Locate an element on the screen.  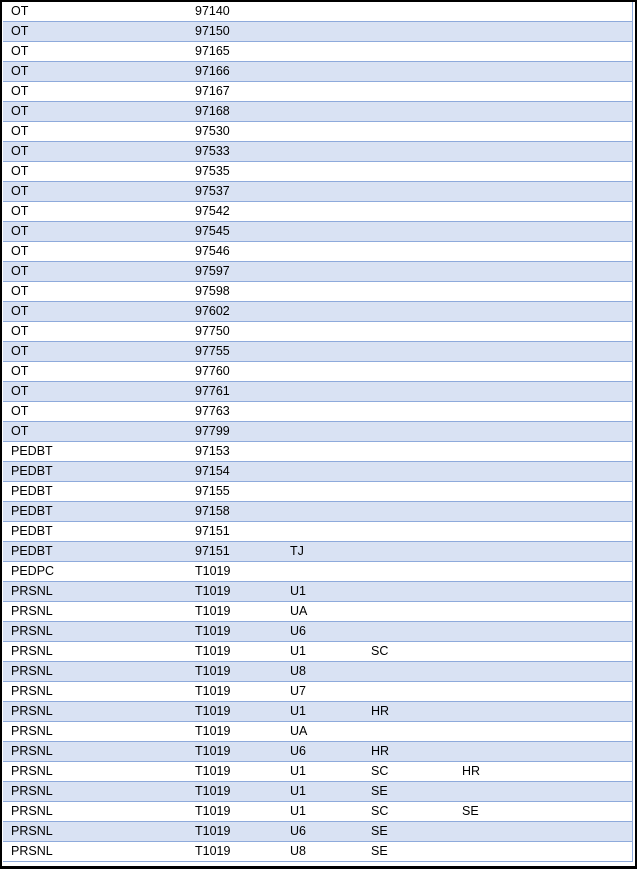
table-cell: 97140 is located at coordinates (212, 11).